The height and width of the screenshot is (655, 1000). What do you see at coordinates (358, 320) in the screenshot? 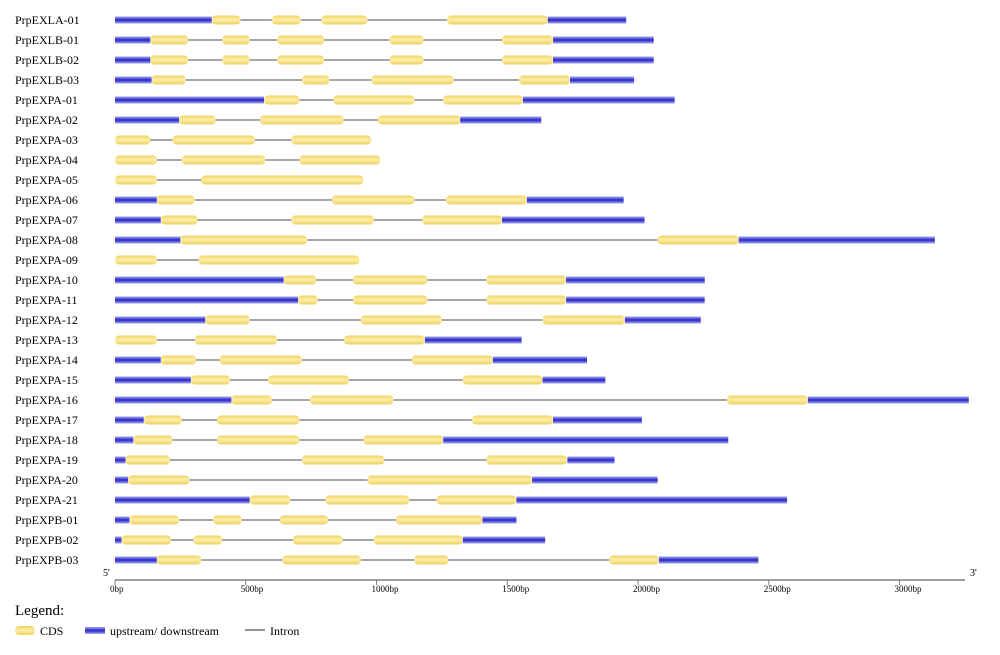
I see `gene-row: PrpEXPA-12` at bounding box center [358, 320].